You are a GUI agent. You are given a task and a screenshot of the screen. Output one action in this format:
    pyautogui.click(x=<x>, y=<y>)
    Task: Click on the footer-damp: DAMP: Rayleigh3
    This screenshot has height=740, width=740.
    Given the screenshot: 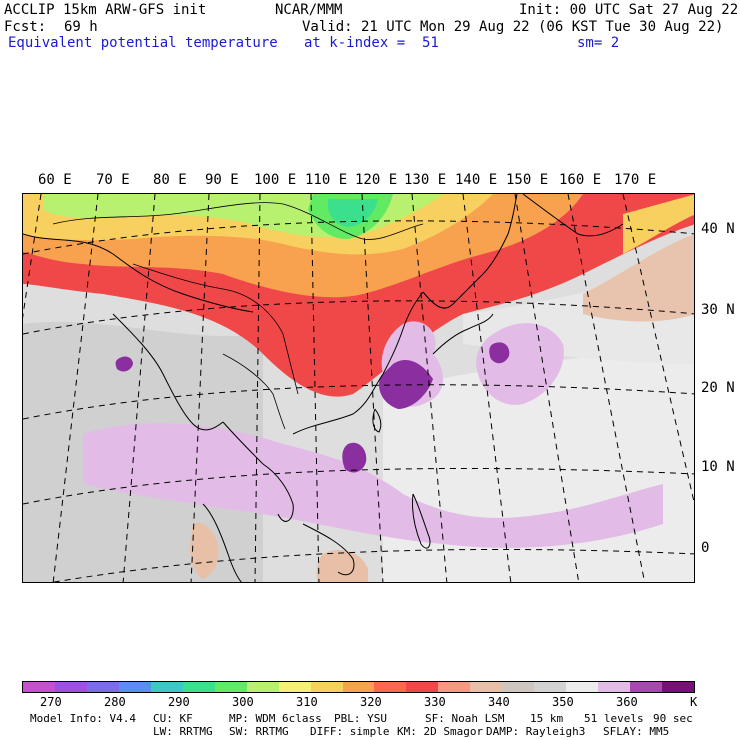 What is the action you would take?
    pyautogui.click(x=536, y=731)
    